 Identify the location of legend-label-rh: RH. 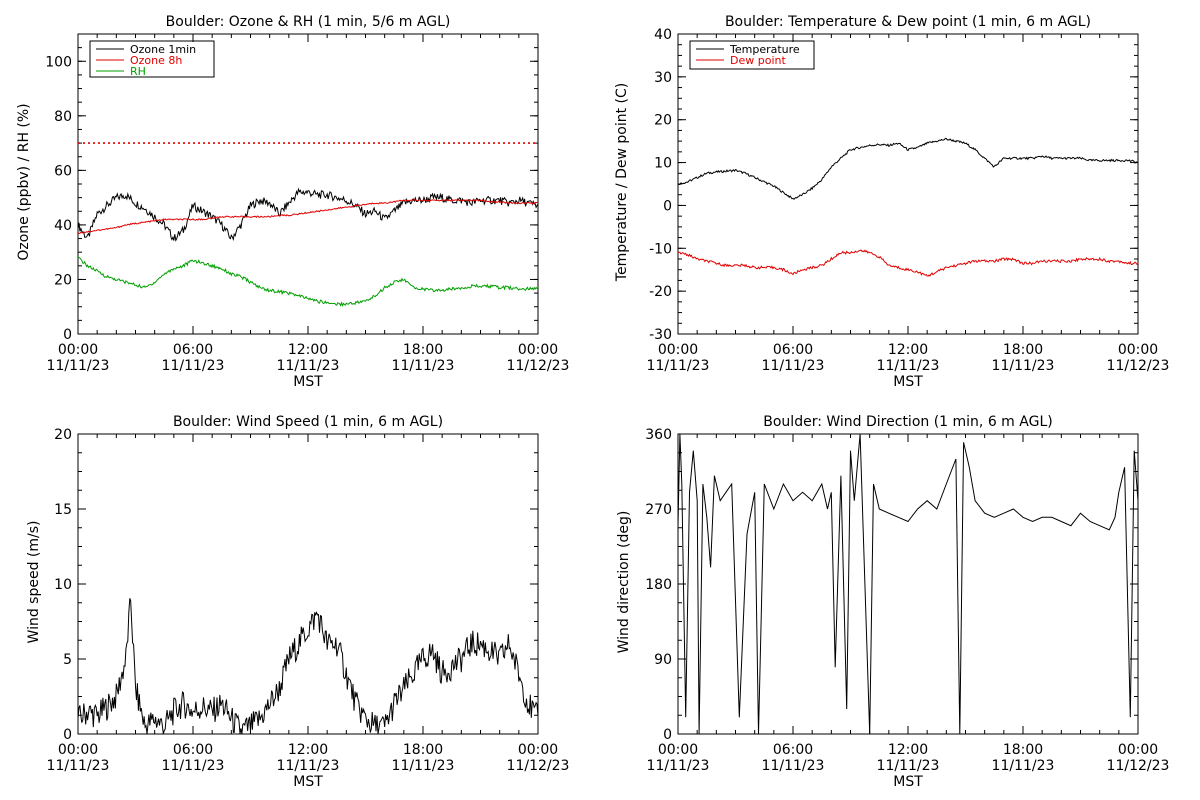
(138, 71).